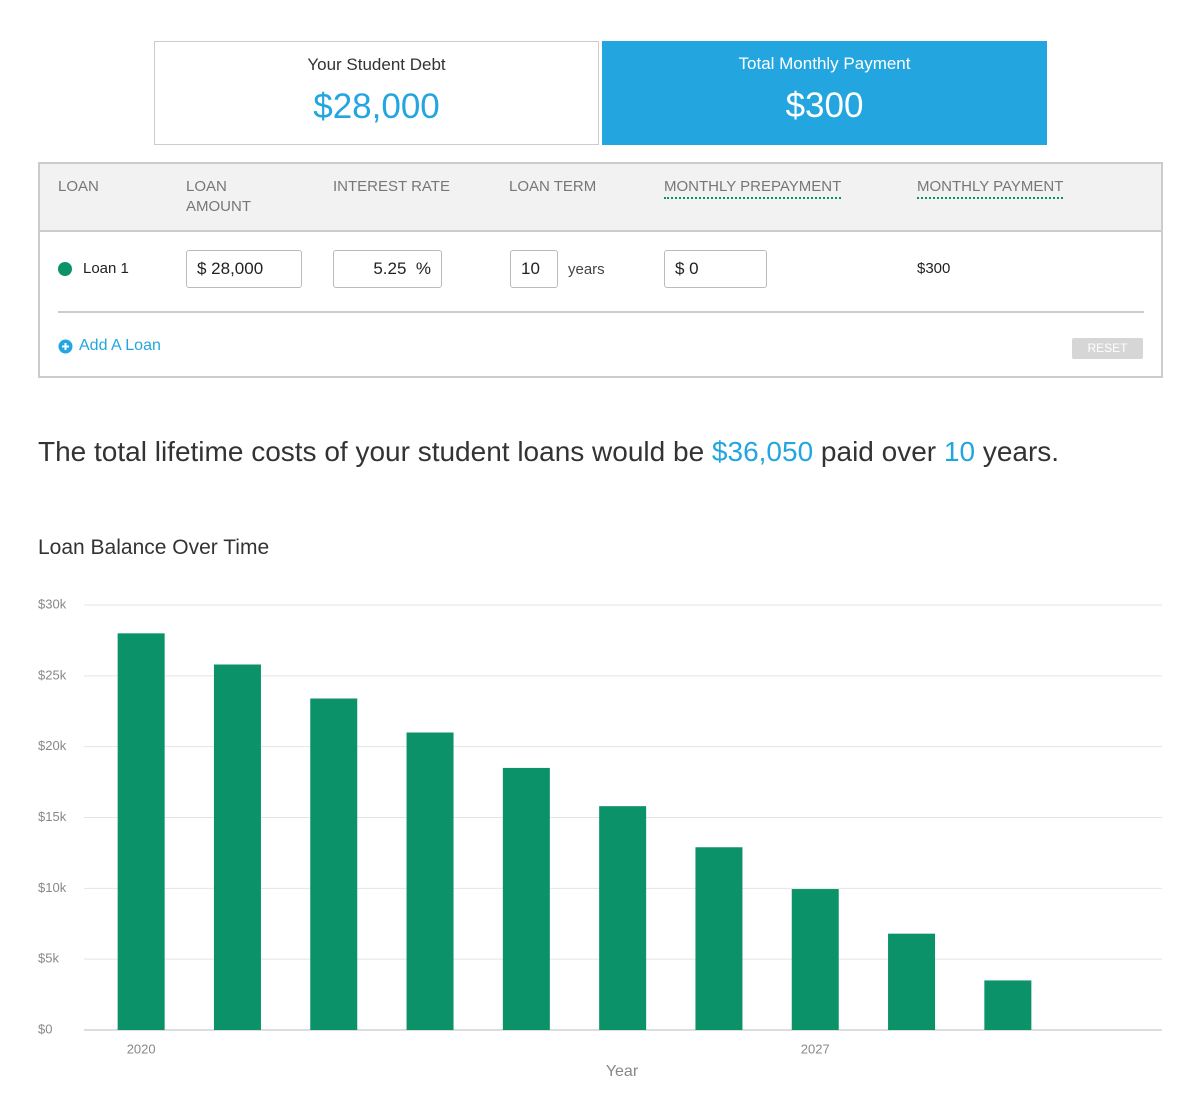 The image size is (1200, 1095). Describe the element at coordinates (1021, 451) in the screenshot. I see `text: years.` at that location.